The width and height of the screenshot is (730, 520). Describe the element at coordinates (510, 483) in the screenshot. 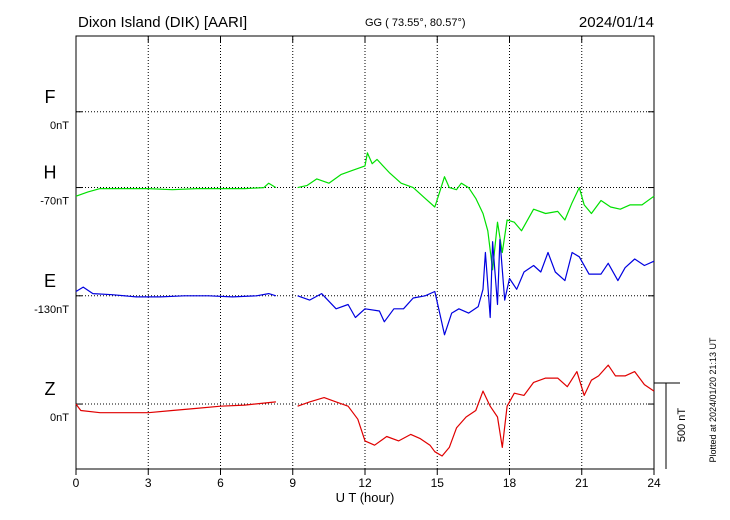

I see `x-tick-label: 18` at that location.